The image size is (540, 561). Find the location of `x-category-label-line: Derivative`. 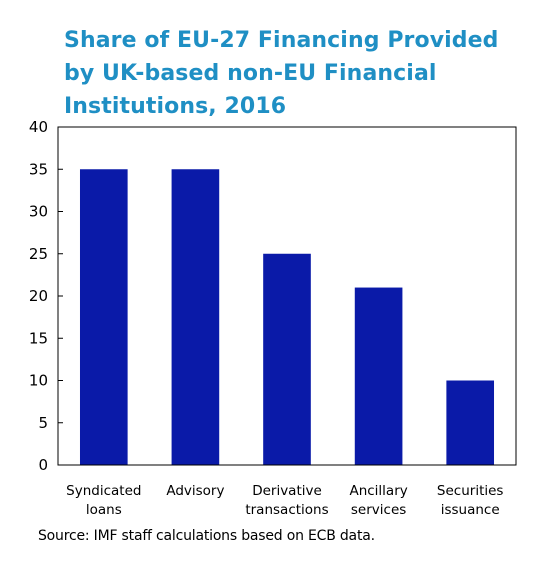

x-category-label-line: Derivative is located at coordinates (287, 491).